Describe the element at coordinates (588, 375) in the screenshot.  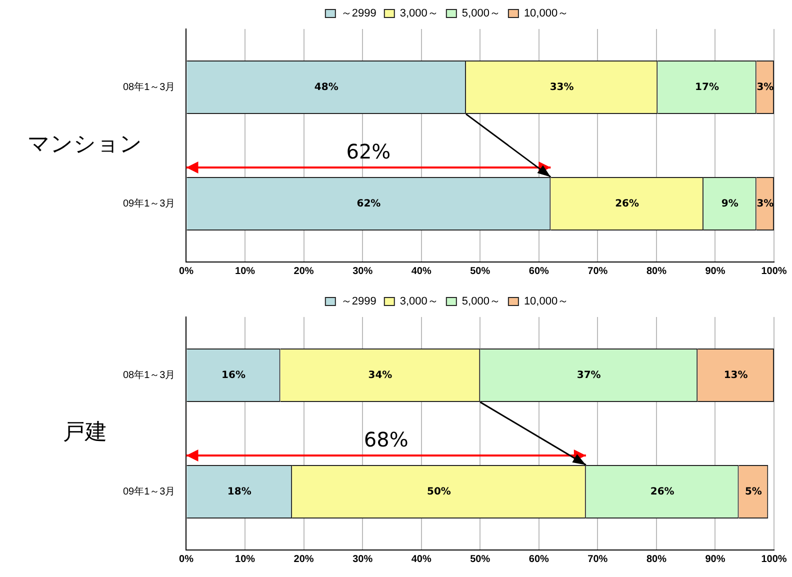
I see `data-label: 37%` at that location.